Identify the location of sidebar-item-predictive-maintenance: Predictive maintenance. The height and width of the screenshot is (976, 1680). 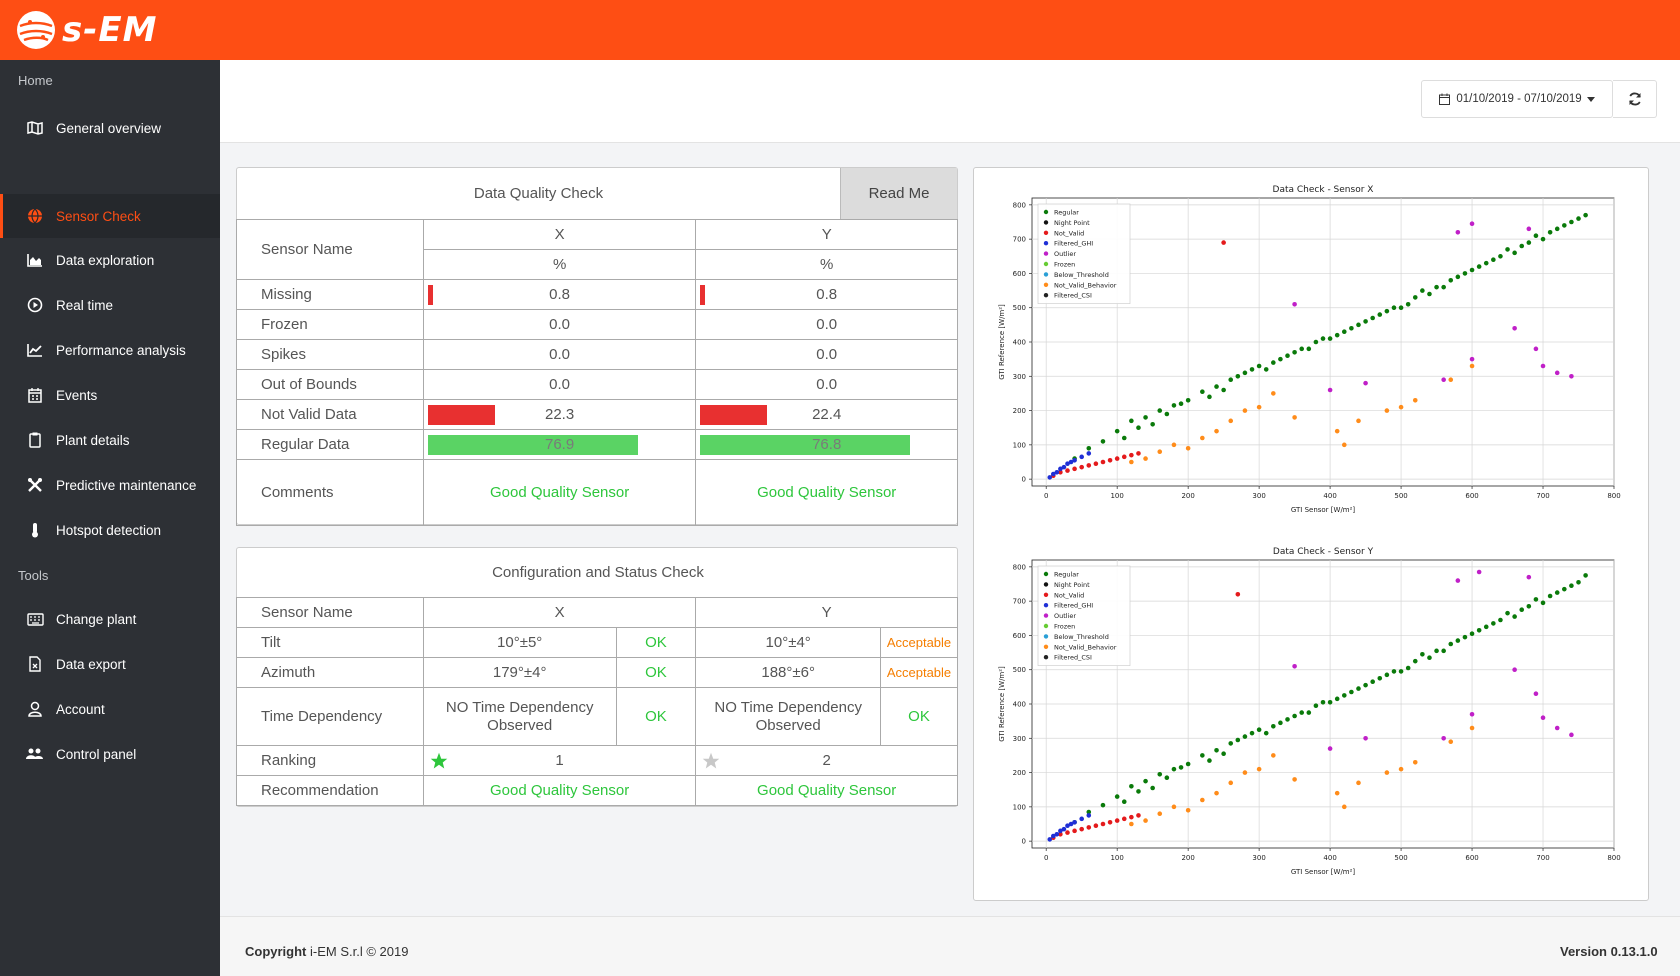
(110, 485).